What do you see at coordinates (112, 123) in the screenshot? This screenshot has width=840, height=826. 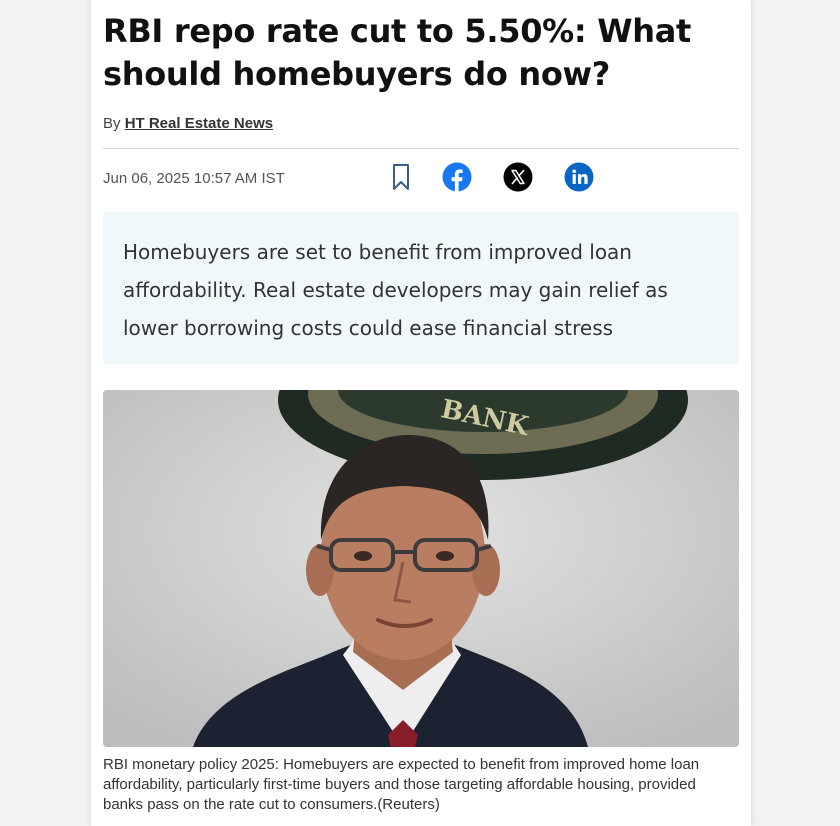 I see `byline-prefix: By` at bounding box center [112, 123].